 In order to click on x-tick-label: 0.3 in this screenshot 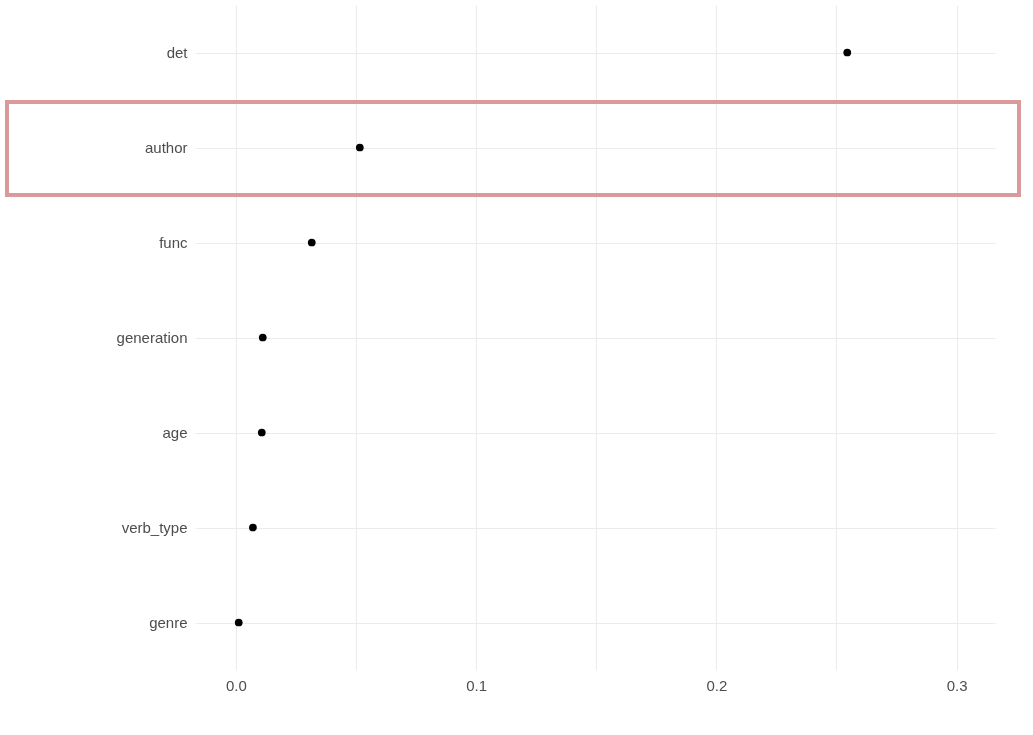, I will do `click(957, 685)`.